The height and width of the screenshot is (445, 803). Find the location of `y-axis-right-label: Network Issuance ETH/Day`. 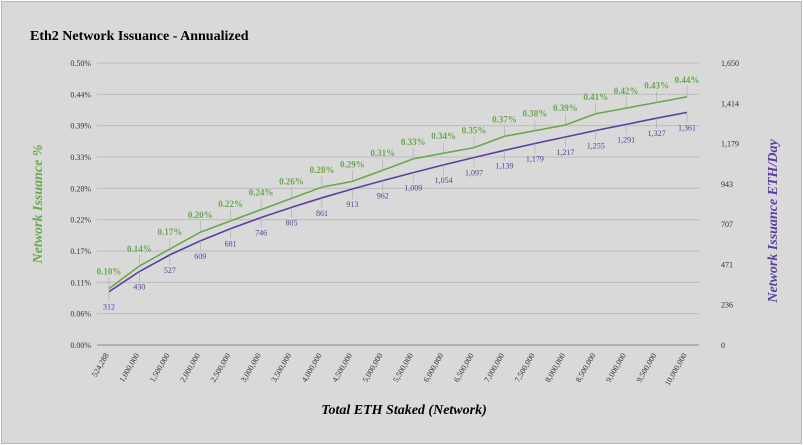

y-axis-right-label: Network Issuance ETH/Day is located at coordinates (773, 221).